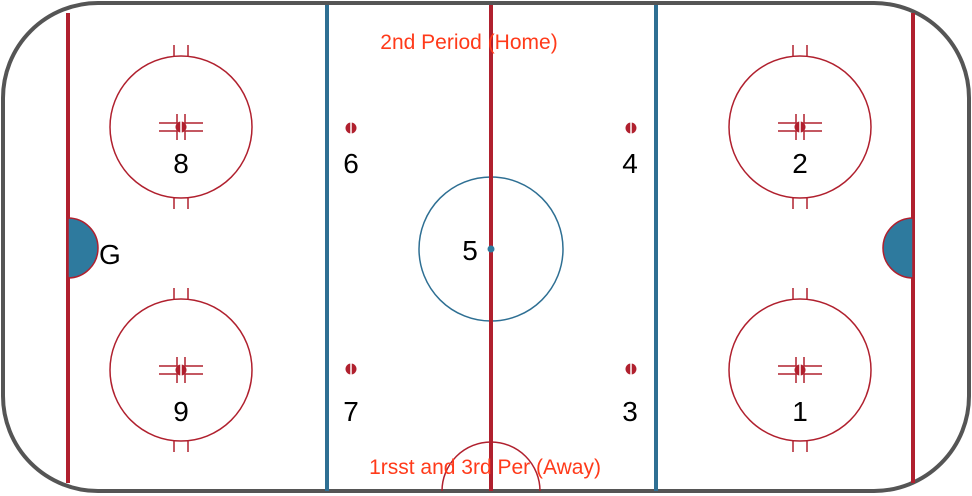 The height and width of the screenshot is (496, 972). What do you see at coordinates (630, 163) in the screenshot?
I see `spot-label-4: 4` at bounding box center [630, 163].